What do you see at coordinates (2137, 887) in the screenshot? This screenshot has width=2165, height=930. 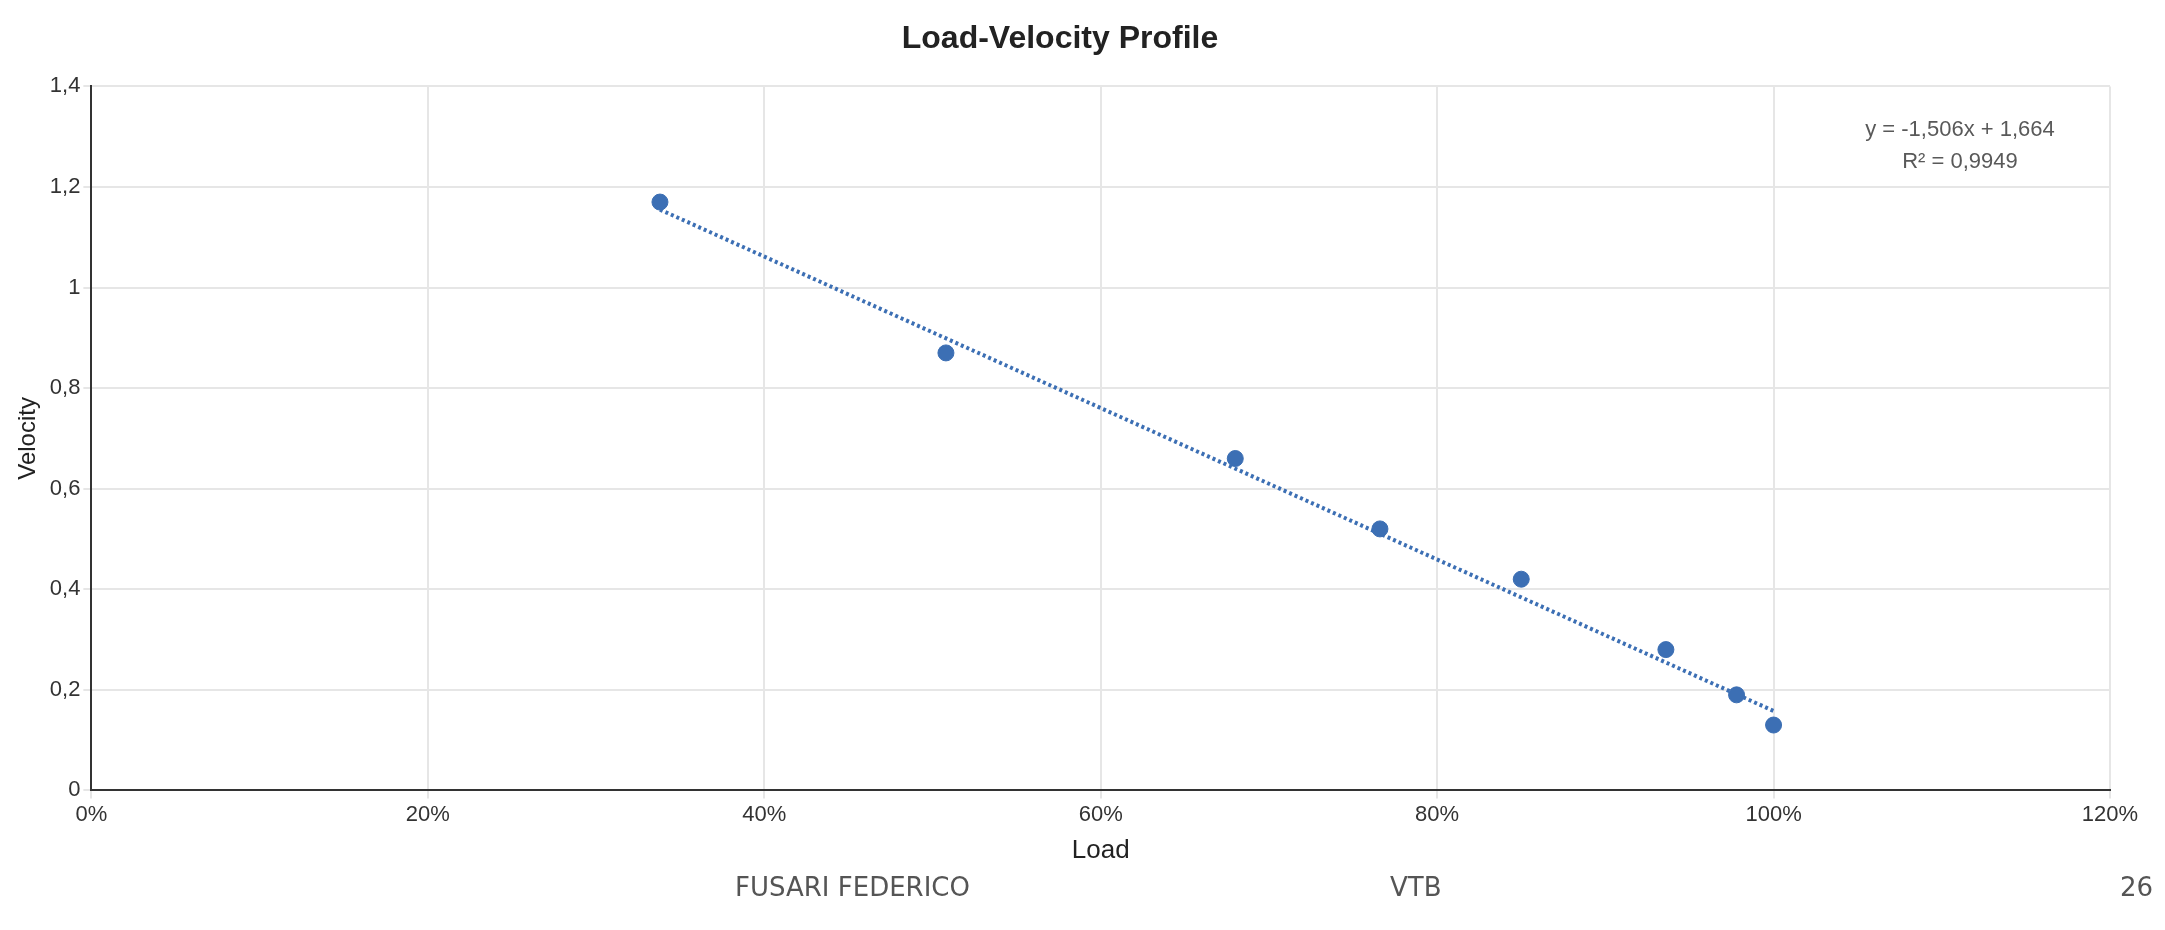 I see `text: 26` at bounding box center [2137, 887].